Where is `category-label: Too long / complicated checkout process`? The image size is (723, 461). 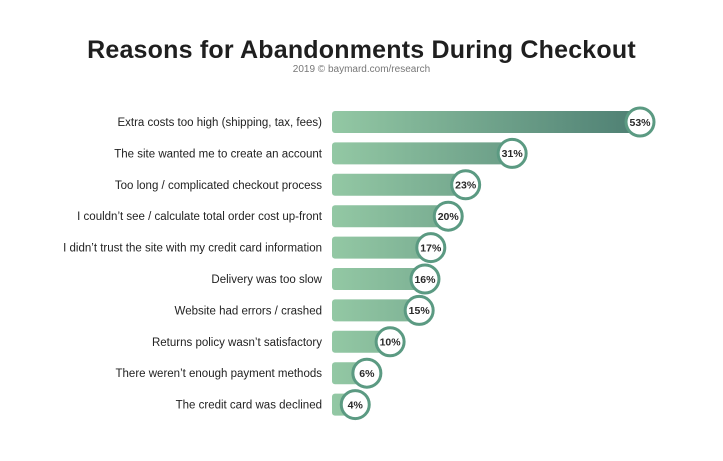
category-label: Too long / complicated checkout process is located at coordinates (218, 186).